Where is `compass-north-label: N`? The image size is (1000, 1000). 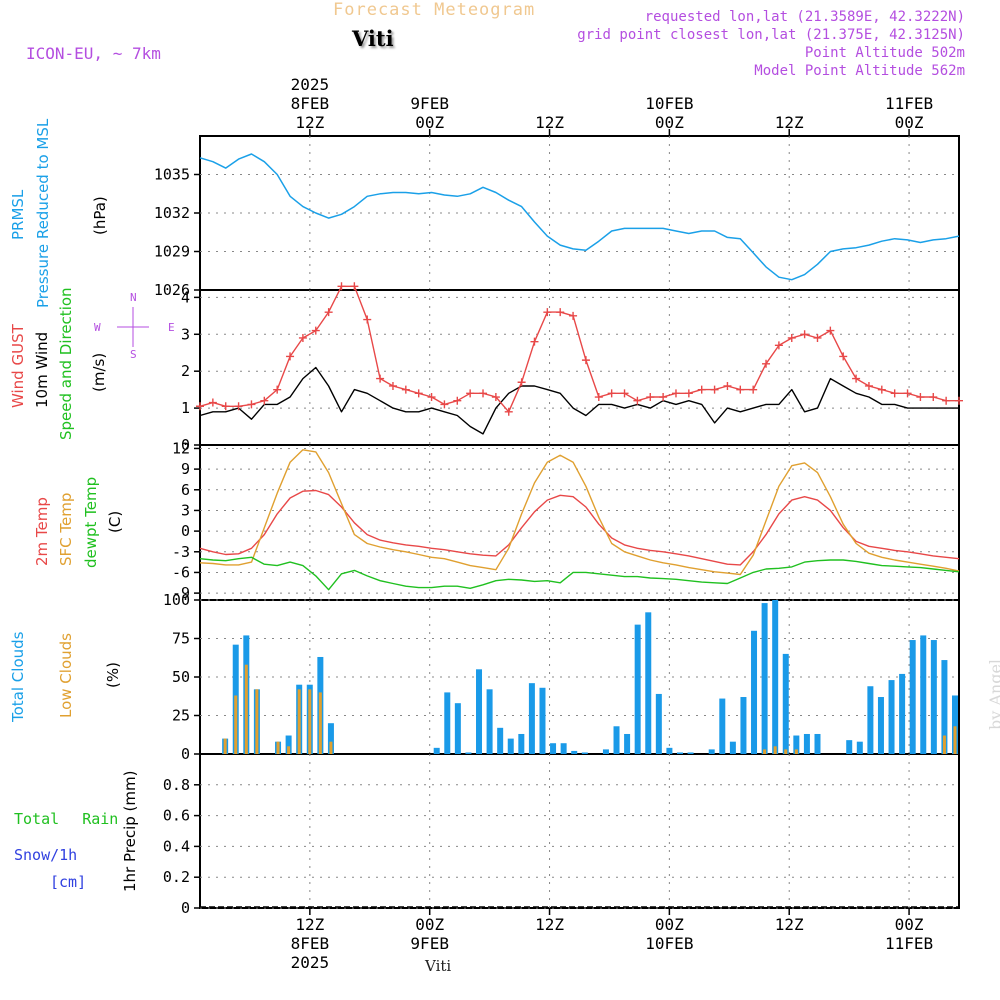
compass-north-label: N is located at coordinates (133, 297).